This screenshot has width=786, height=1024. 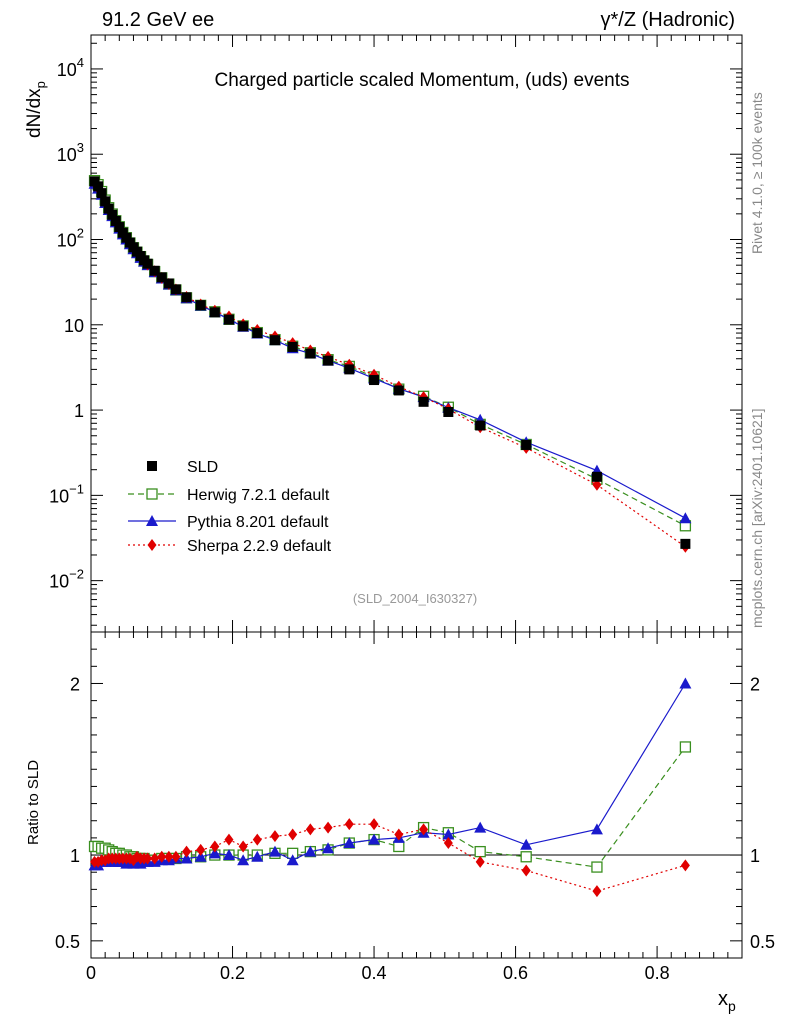 I want to click on y-axis-label: dN/dxp, so click(x=36, y=109).